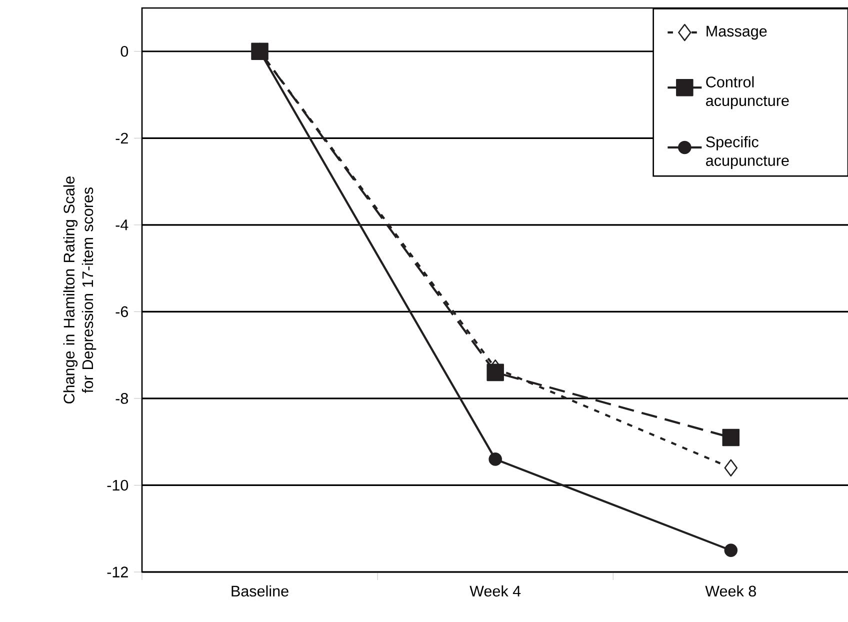 This screenshot has height=622, width=848. I want to click on y-tick-label: -6, so click(122, 312).